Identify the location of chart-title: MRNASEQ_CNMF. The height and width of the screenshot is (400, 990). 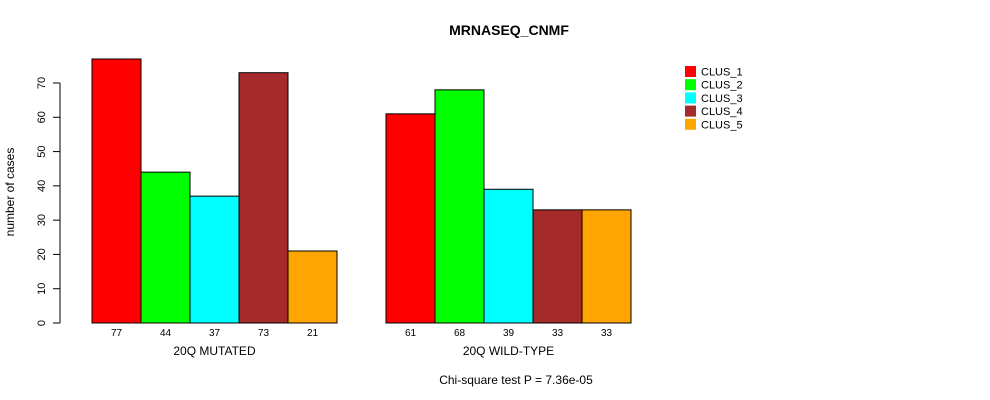
(509, 30).